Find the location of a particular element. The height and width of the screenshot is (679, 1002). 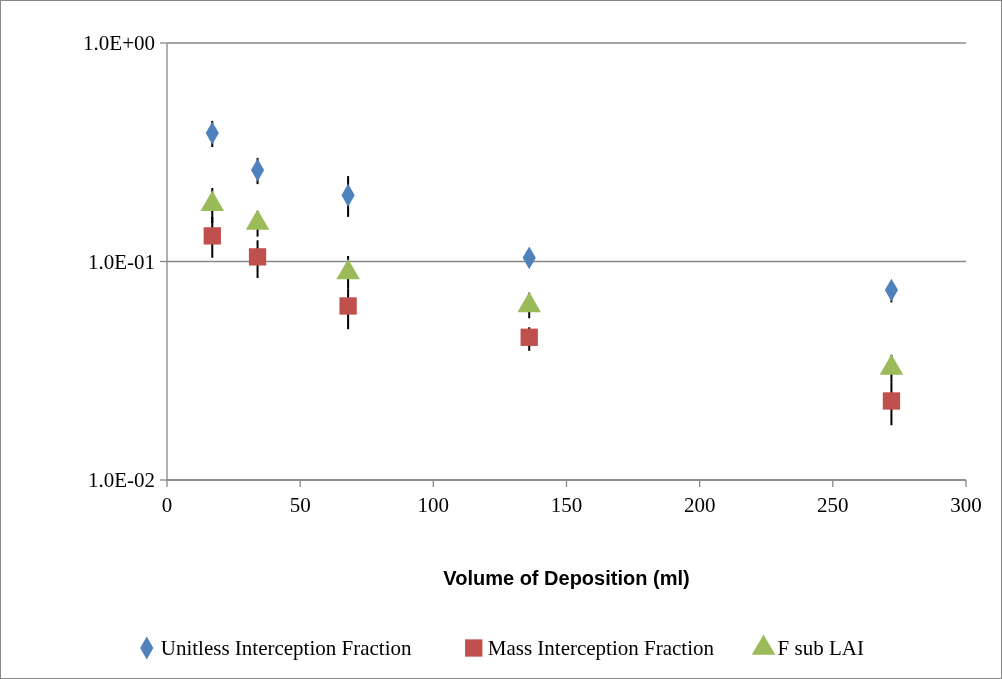

x-tick-label: 200 is located at coordinates (699, 505).